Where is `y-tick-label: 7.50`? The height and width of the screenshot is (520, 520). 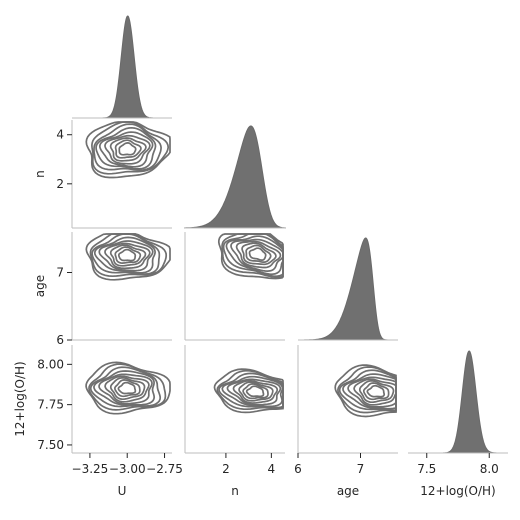
y-tick-label: 7.50 is located at coordinates (50, 445).